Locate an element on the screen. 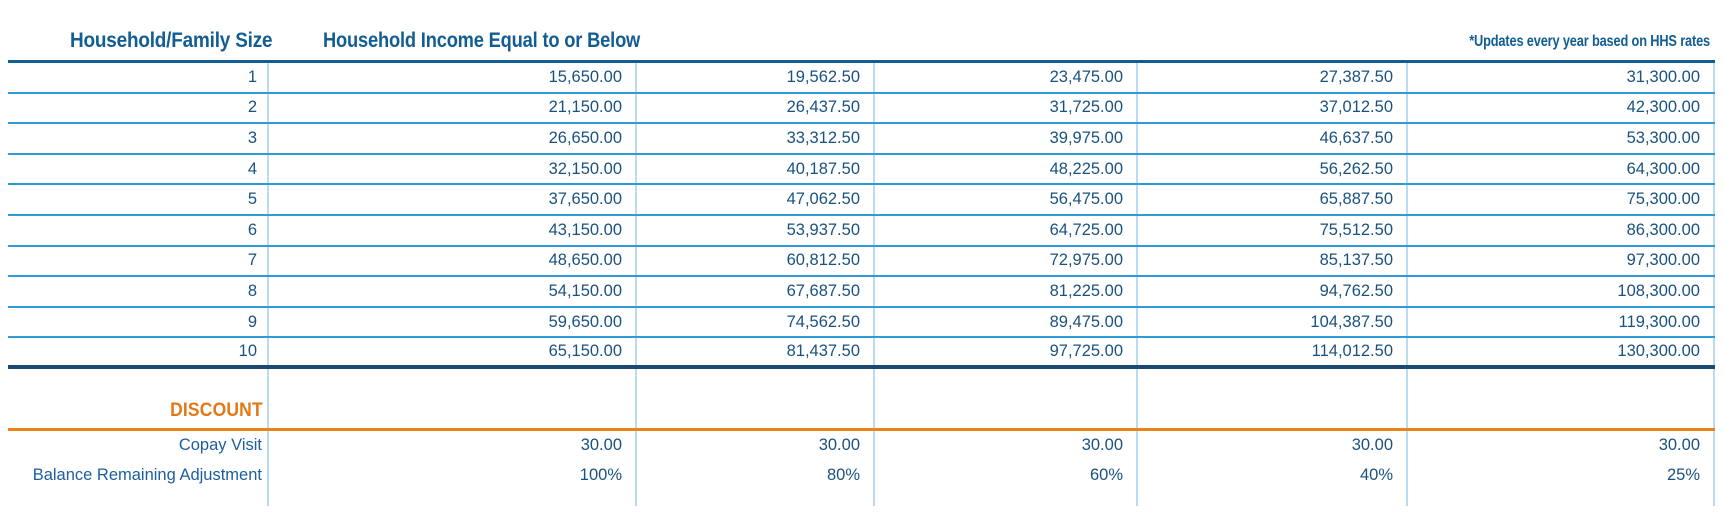 This screenshot has height=519, width=1725. income-value-cell: 130,300.00 is located at coordinates (1561, 351).